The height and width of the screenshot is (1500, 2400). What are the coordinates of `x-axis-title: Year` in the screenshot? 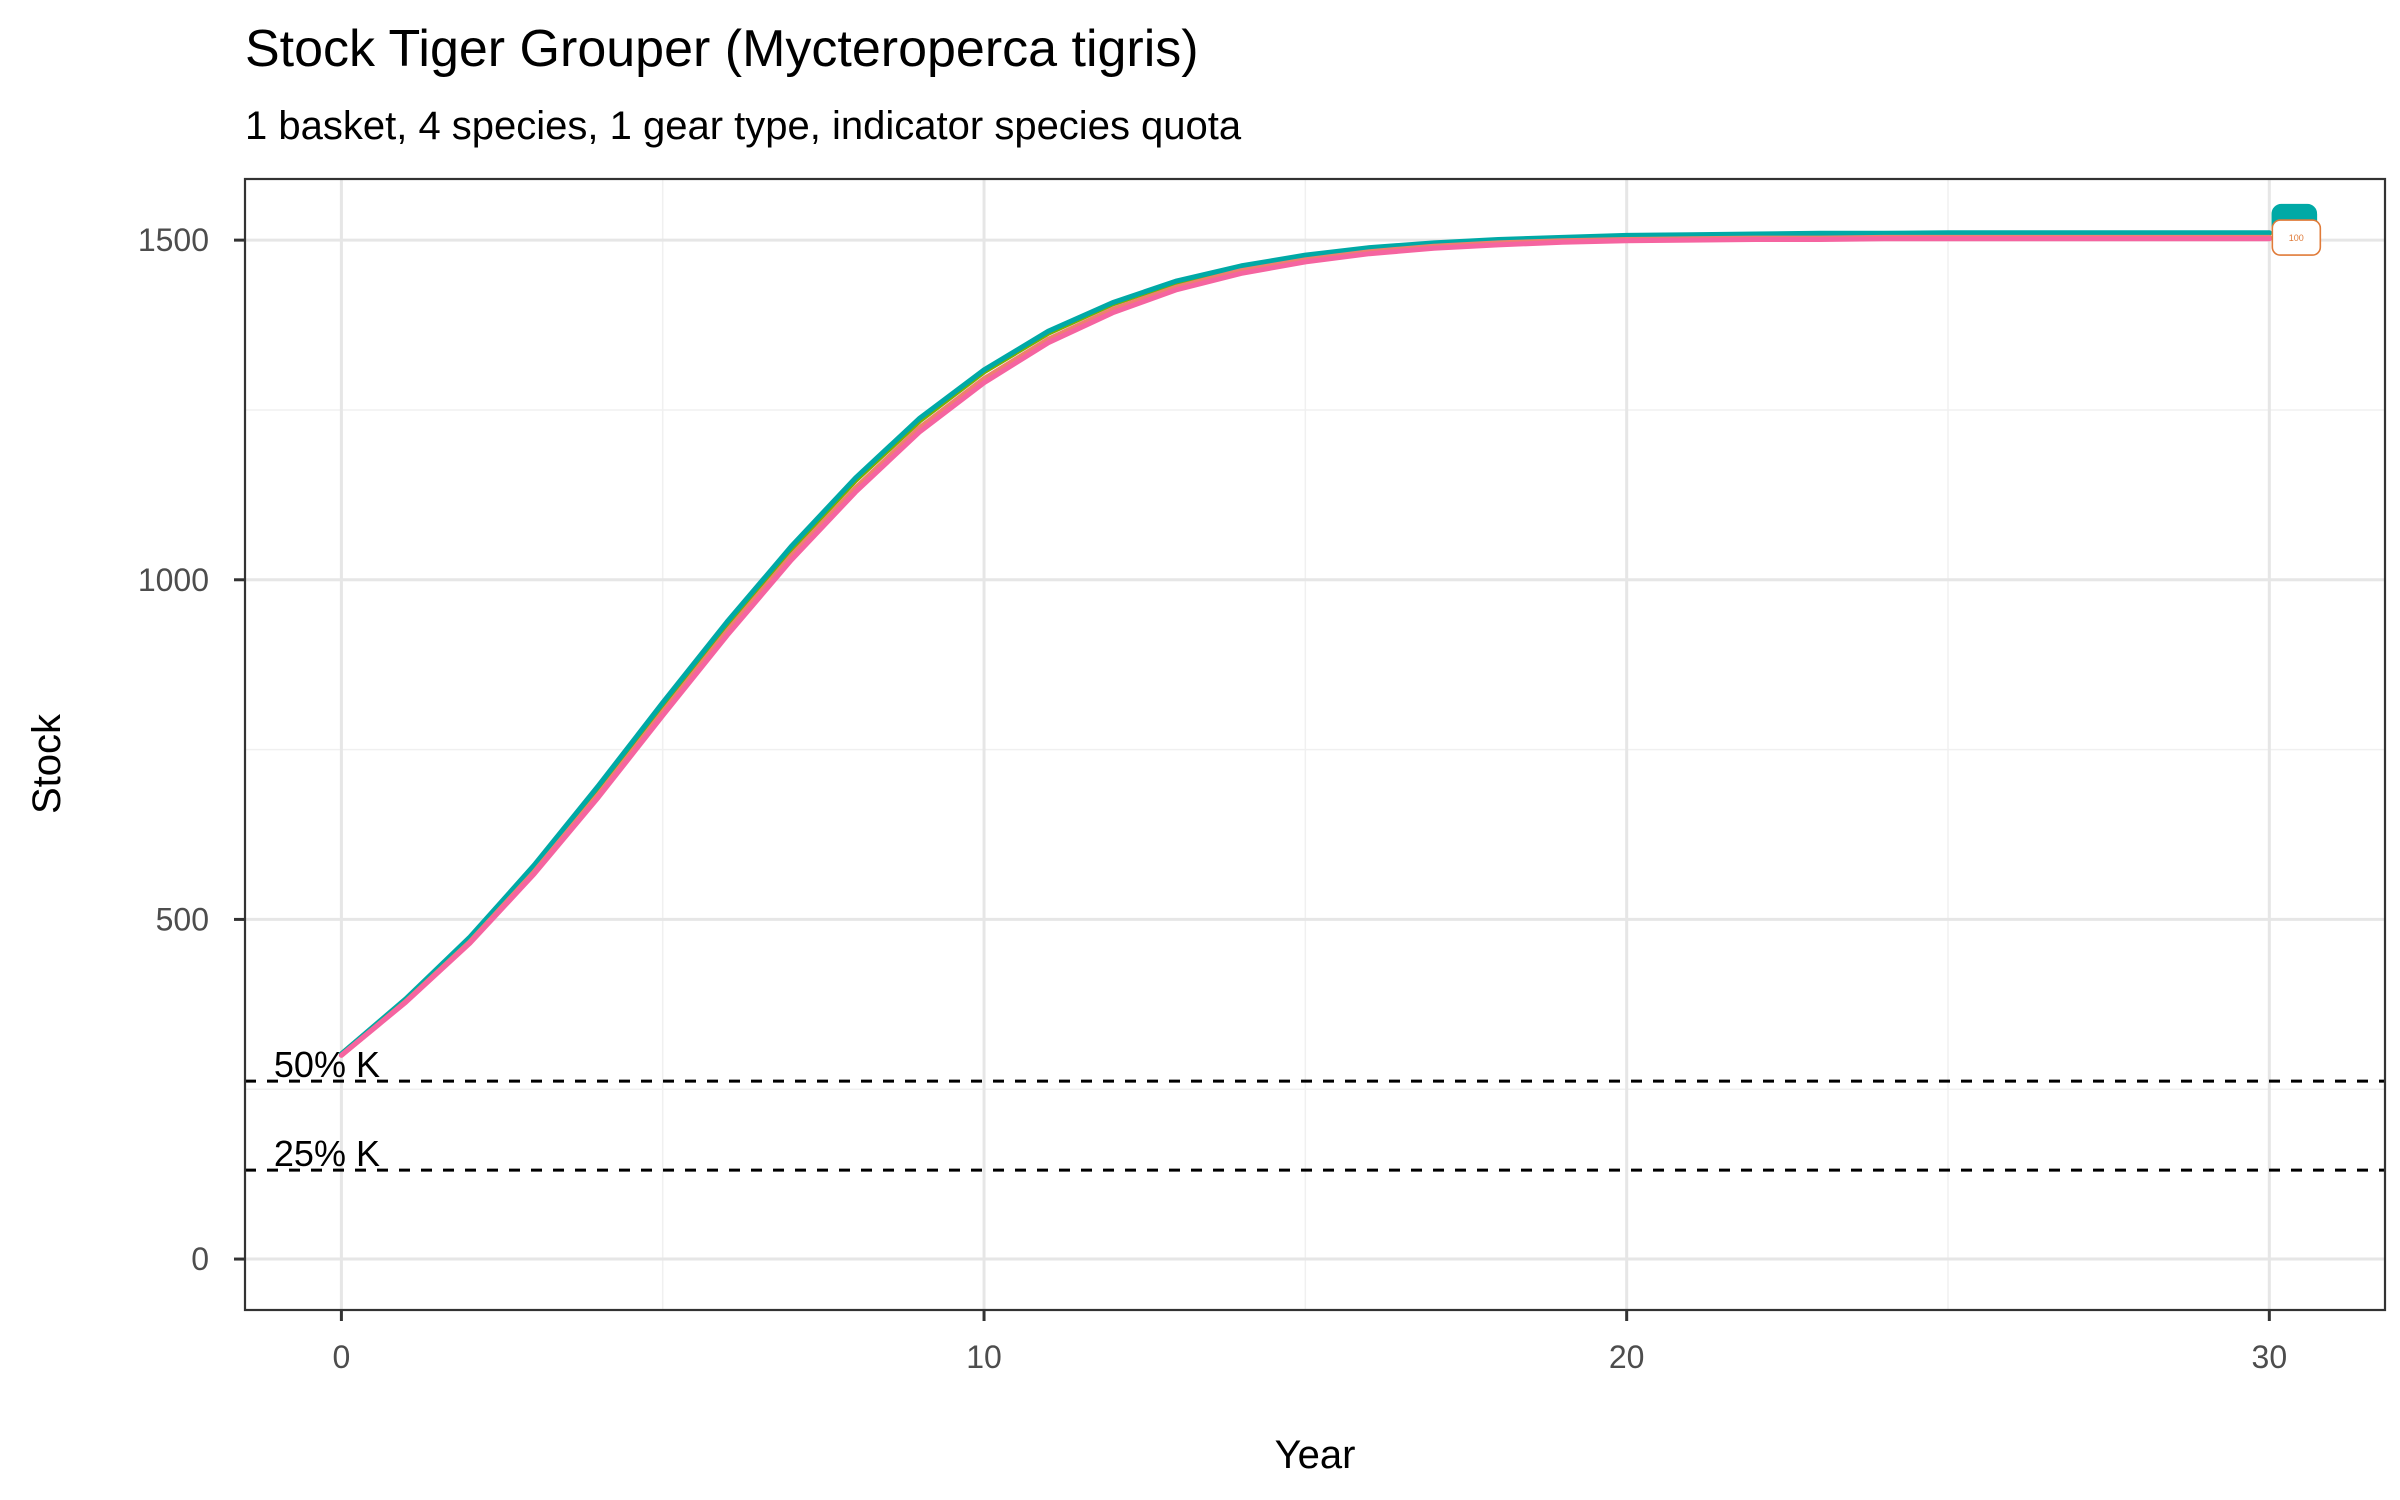 It's located at (1315, 1455).